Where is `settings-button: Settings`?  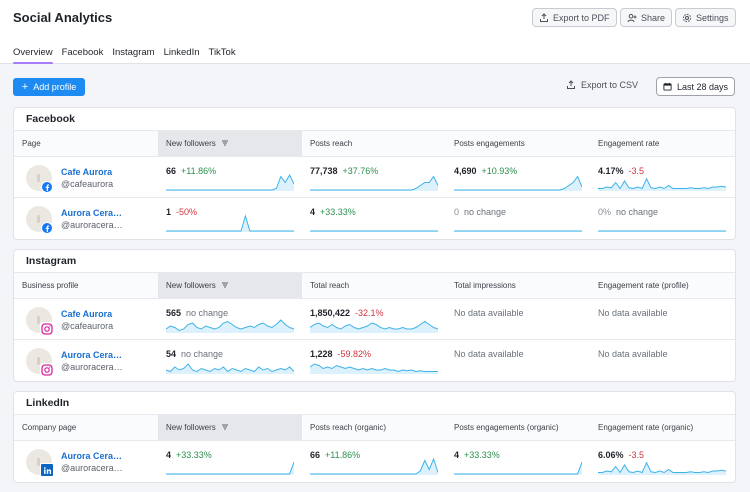 settings-button: Settings is located at coordinates (705, 17).